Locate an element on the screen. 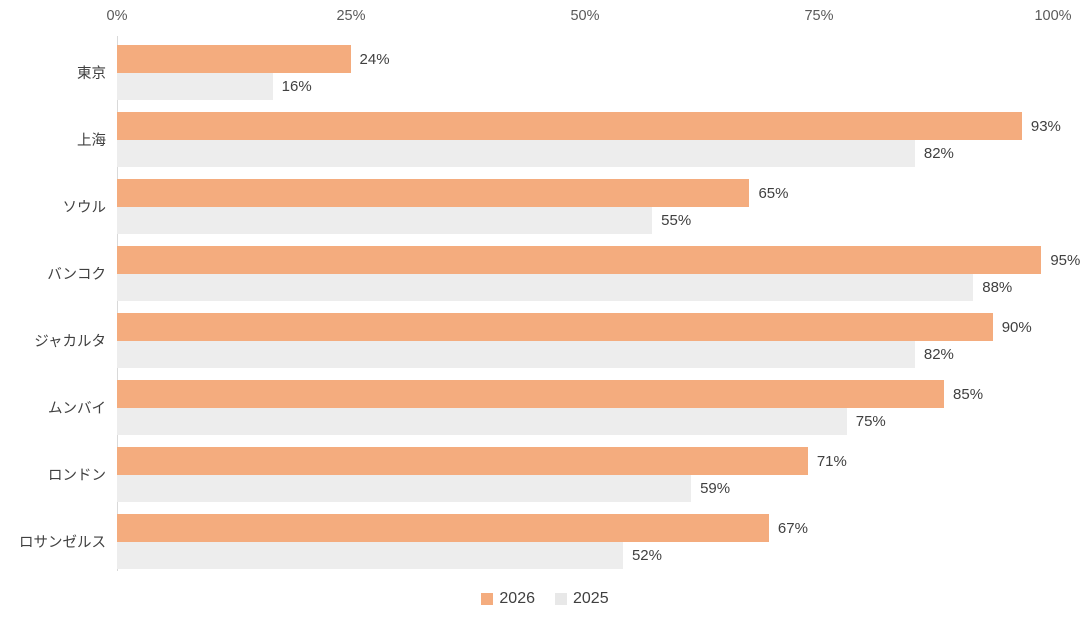 This screenshot has height=625, width=1090. bar-line-2026: 24% is located at coordinates (603, 59).